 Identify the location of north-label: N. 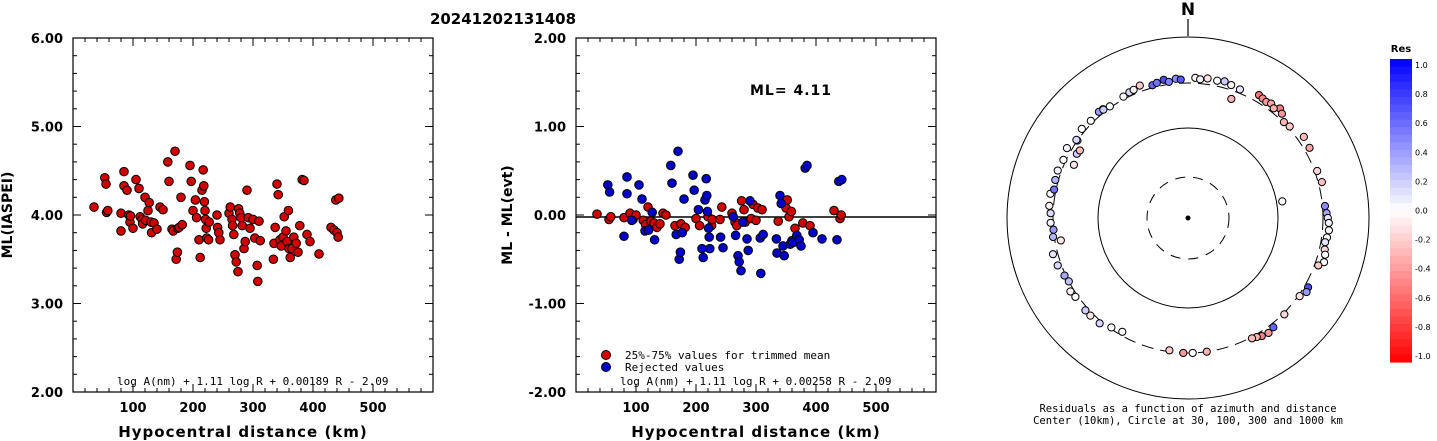
(1188, 10).